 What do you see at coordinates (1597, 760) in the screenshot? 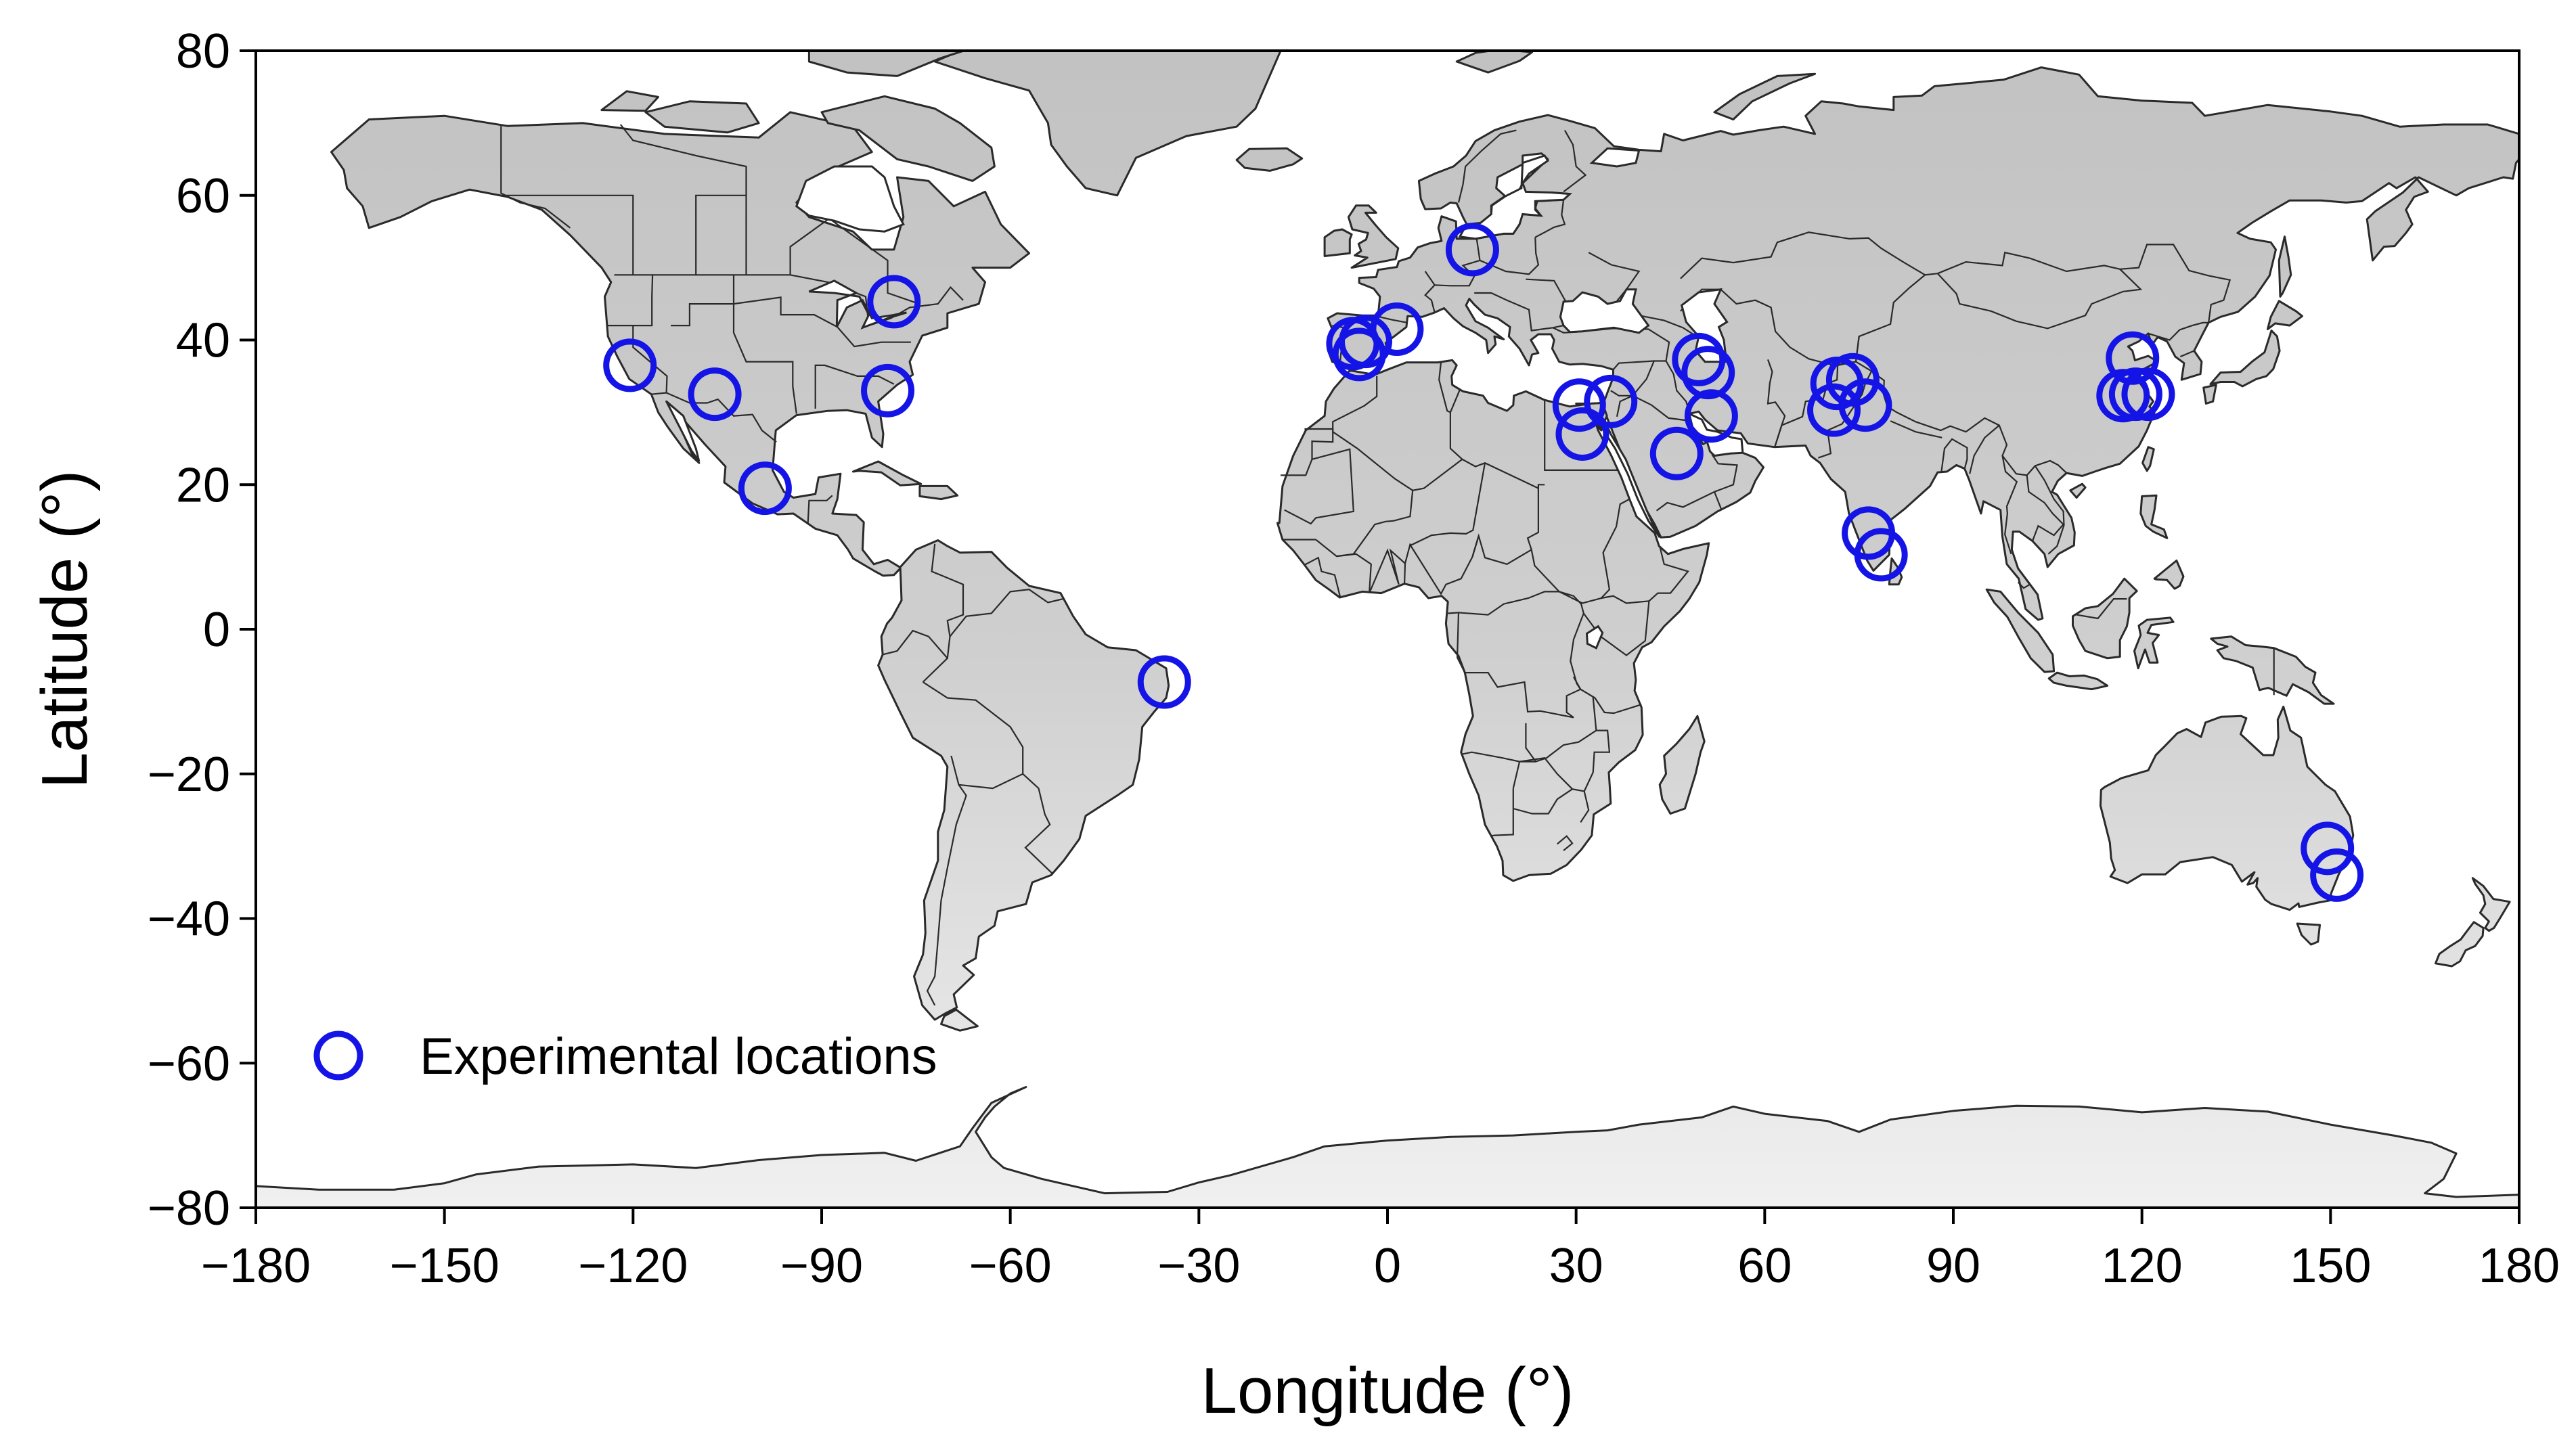
I see `border-mozambique-malawi` at bounding box center [1597, 760].